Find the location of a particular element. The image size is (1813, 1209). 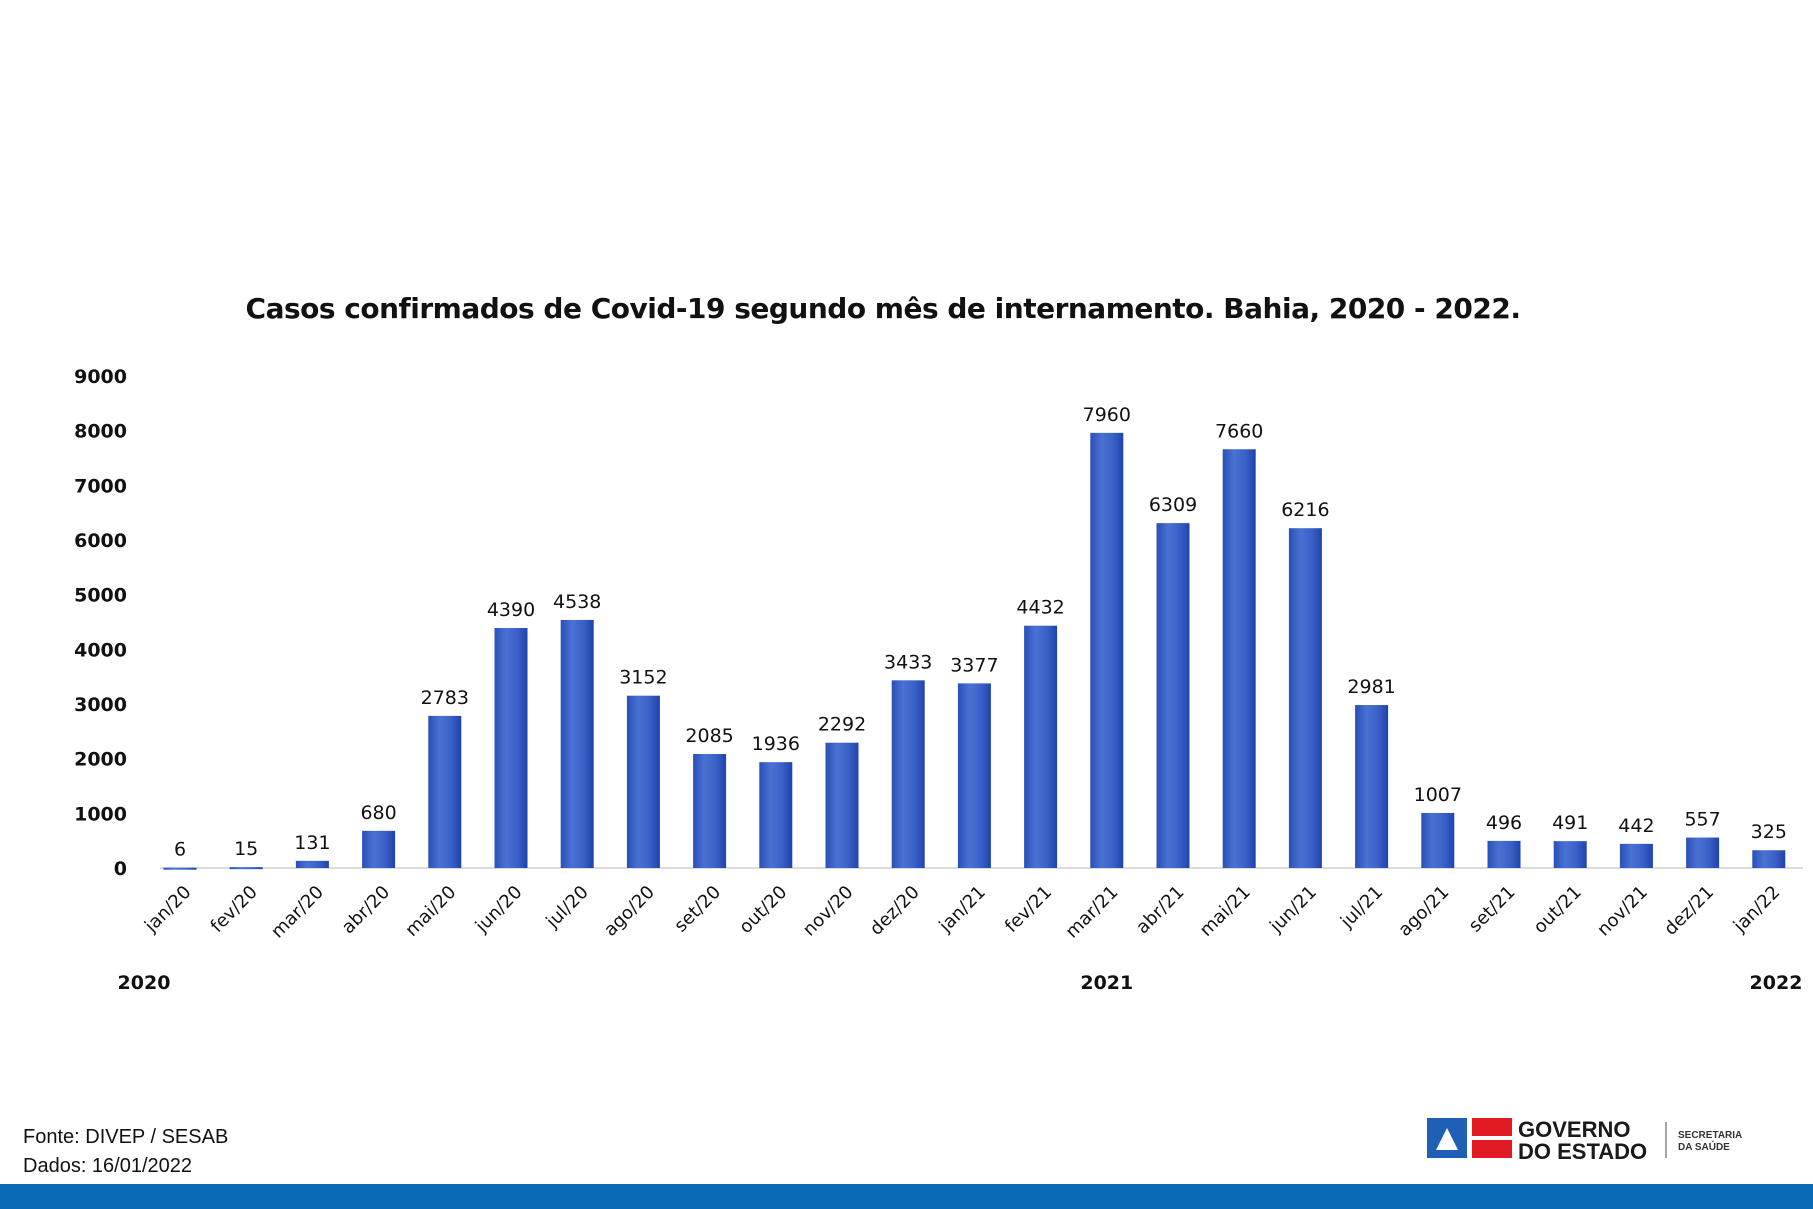

y-tick-label: 7000 is located at coordinates (100, 486).